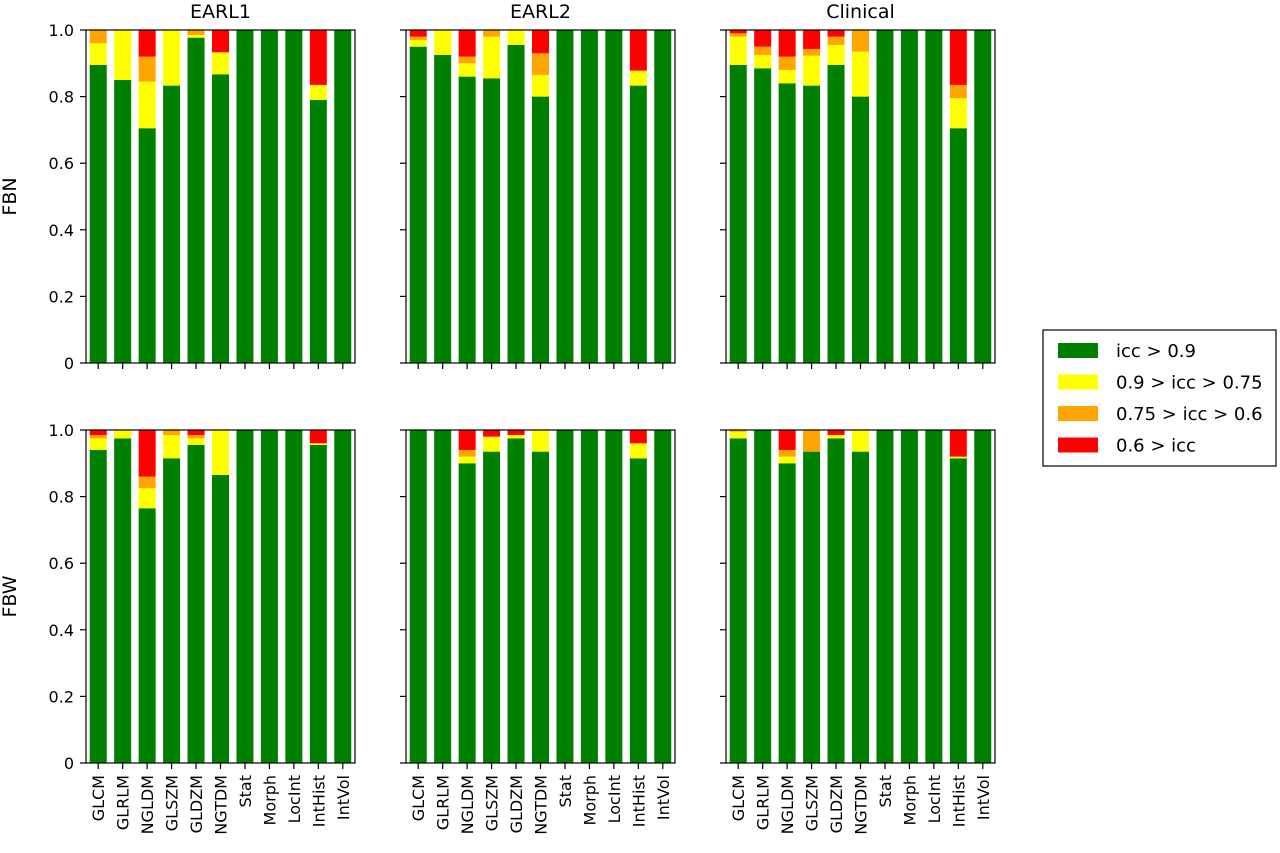  Describe the element at coordinates (1189, 383) in the screenshot. I see `legend-label-0-9-icc-0-75: 0.9 > icc > 0.75` at that location.